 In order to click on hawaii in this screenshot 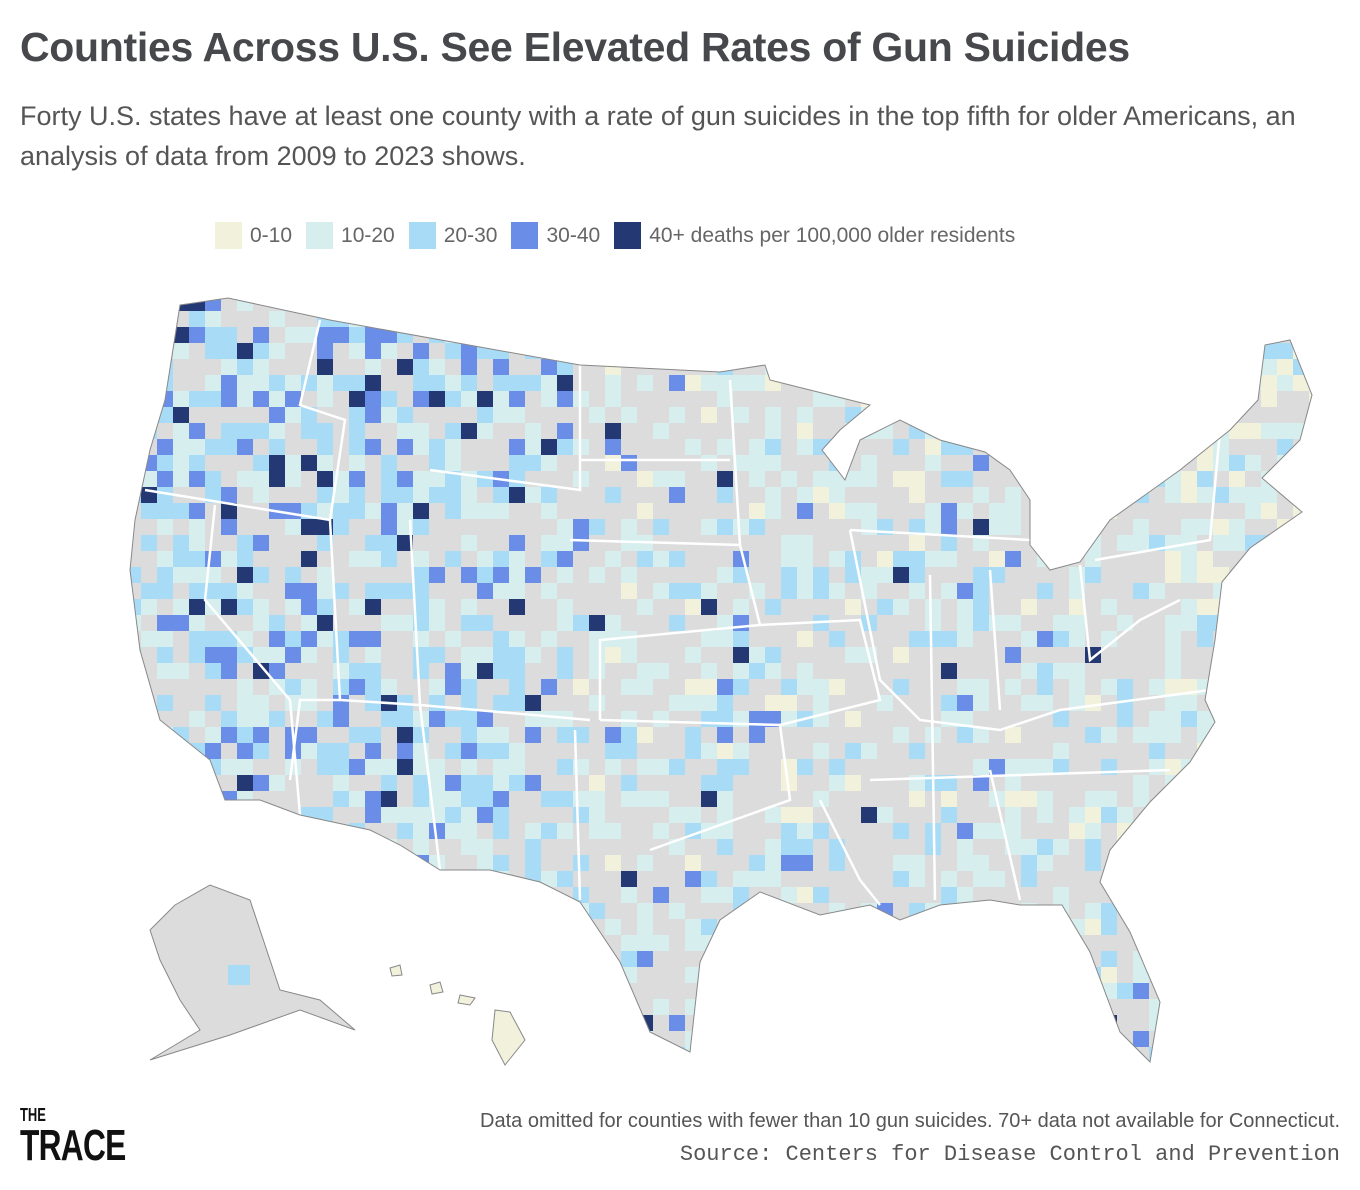, I will do `click(457, 1015)`.